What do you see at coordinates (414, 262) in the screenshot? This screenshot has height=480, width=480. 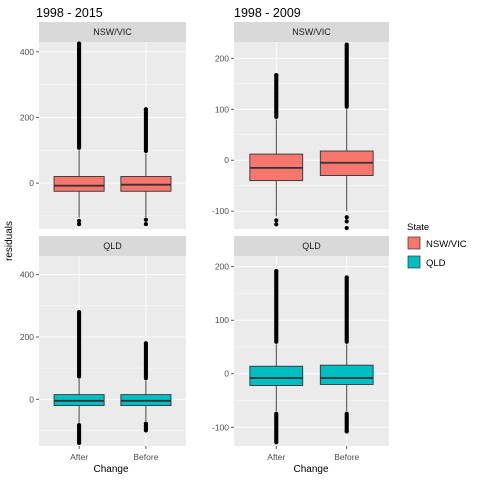 I see `legend-key-qld` at bounding box center [414, 262].